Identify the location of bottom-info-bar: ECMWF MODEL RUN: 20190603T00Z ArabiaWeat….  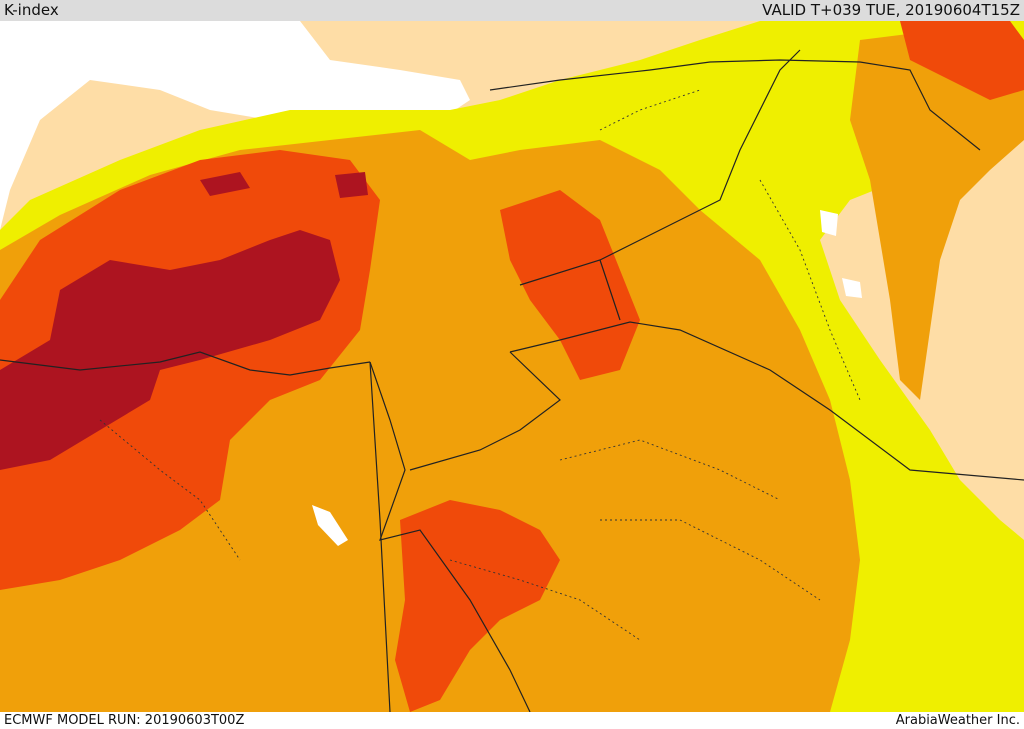
(512, 720).